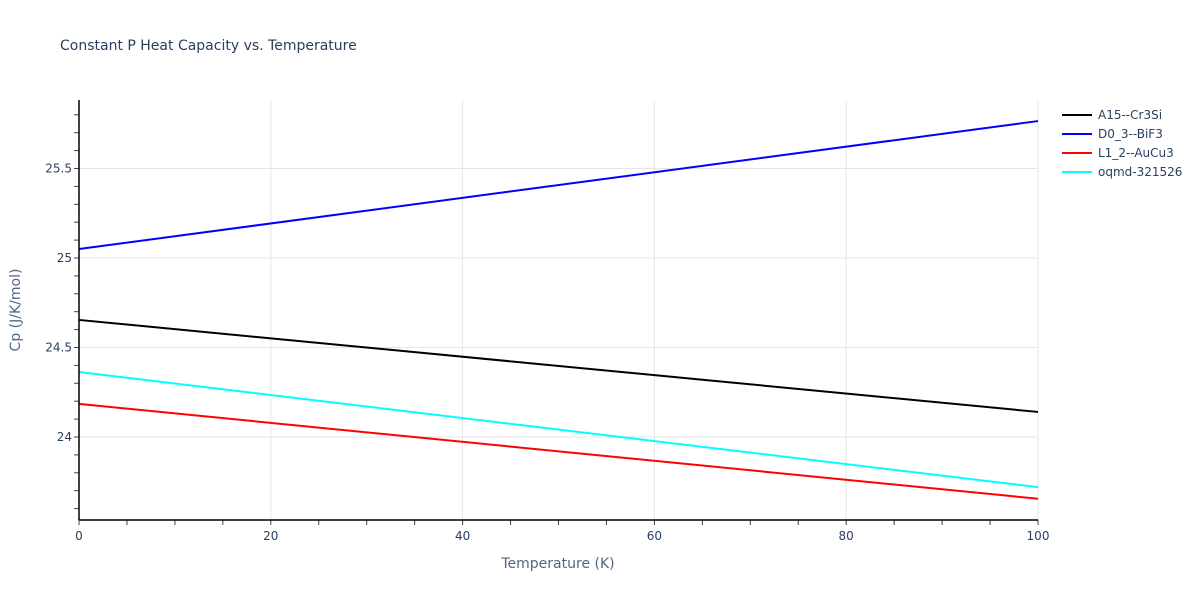 Image resolution: width=1200 pixels, height=600 pixels. I want to click on legend-label: A15--Cr3Si, so click(1130, 115).